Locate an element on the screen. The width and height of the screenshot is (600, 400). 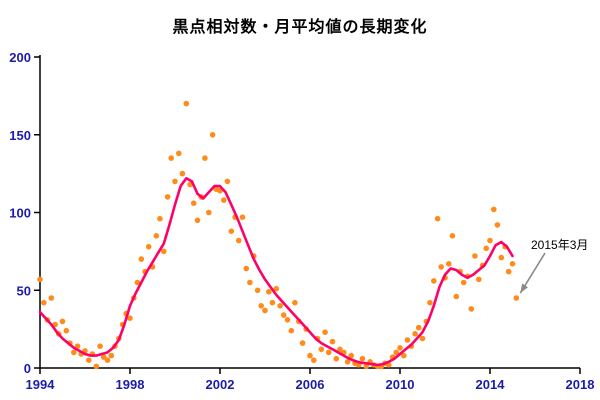
y-tick-label: 100 is located at coordinates (20, 213).